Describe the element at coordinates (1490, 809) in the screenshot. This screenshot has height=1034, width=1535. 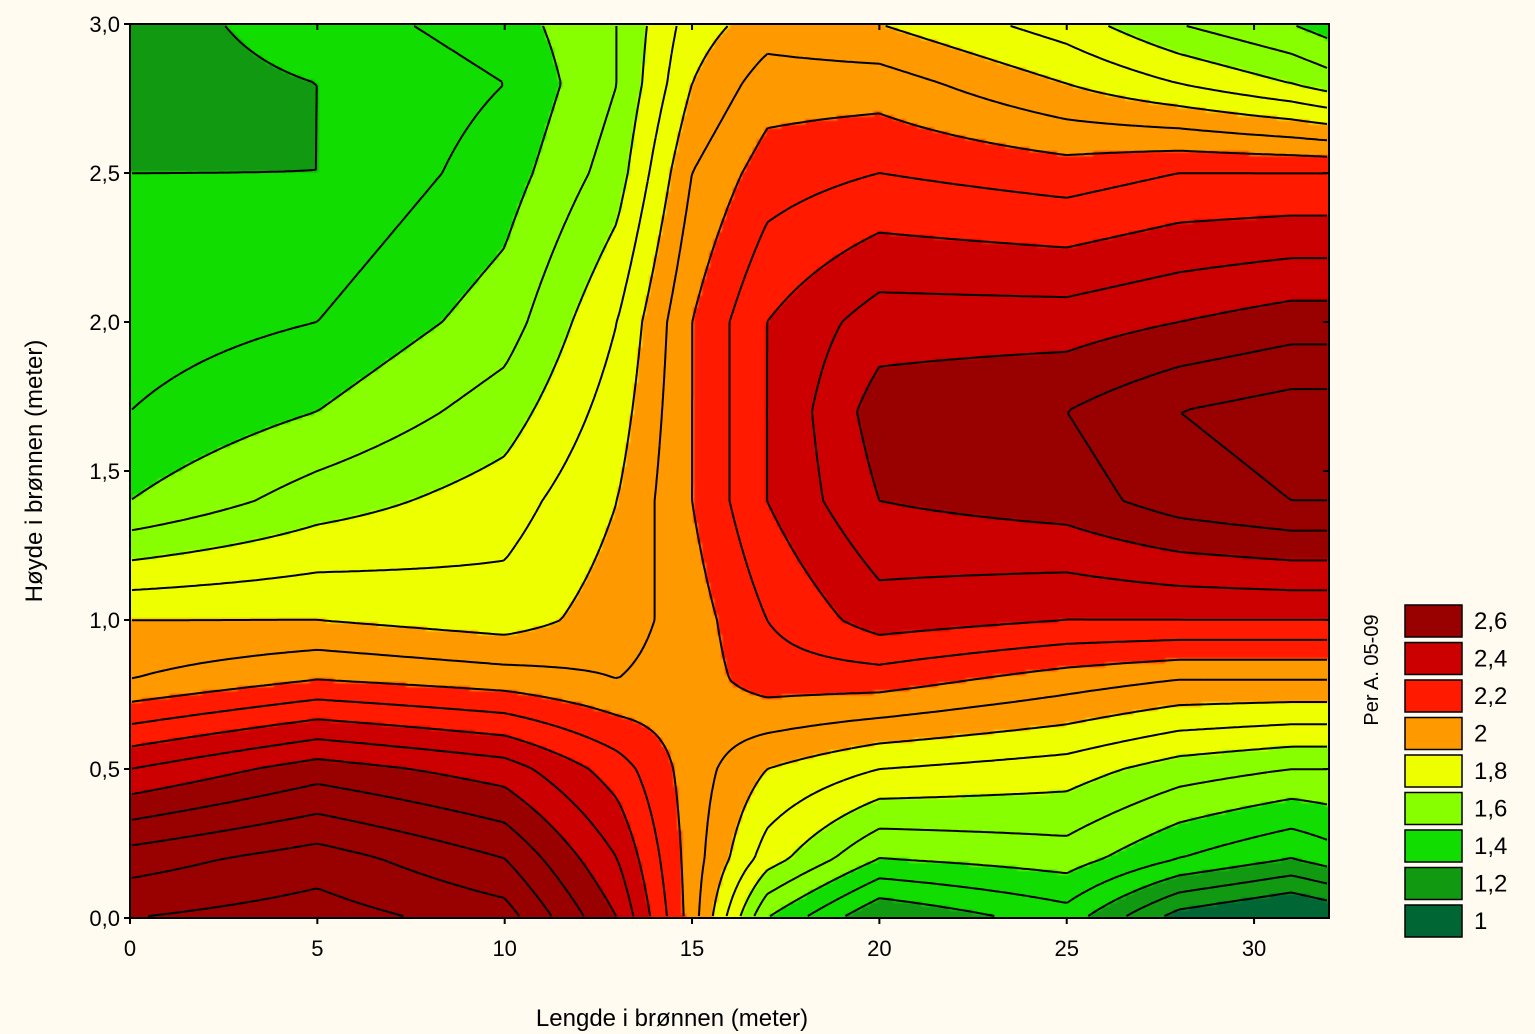
I see `legend-label: 1,6` at that location.